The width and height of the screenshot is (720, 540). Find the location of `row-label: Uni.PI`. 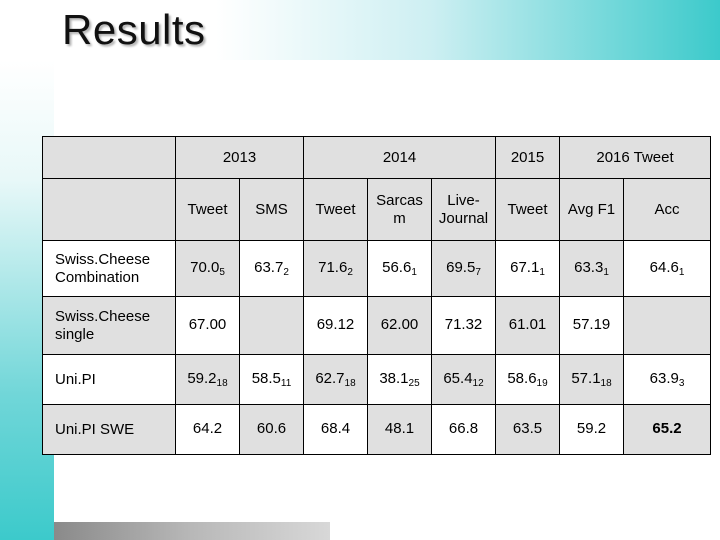

row-label: Uni.PI is located at coordinates (109, 379).